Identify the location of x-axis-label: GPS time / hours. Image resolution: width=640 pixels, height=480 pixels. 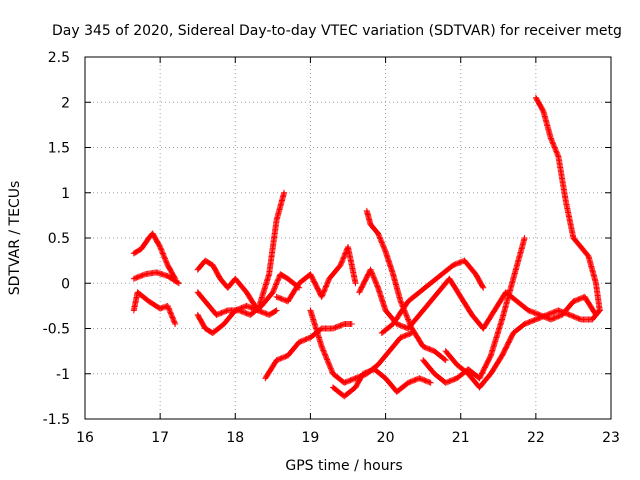
(343, 466).